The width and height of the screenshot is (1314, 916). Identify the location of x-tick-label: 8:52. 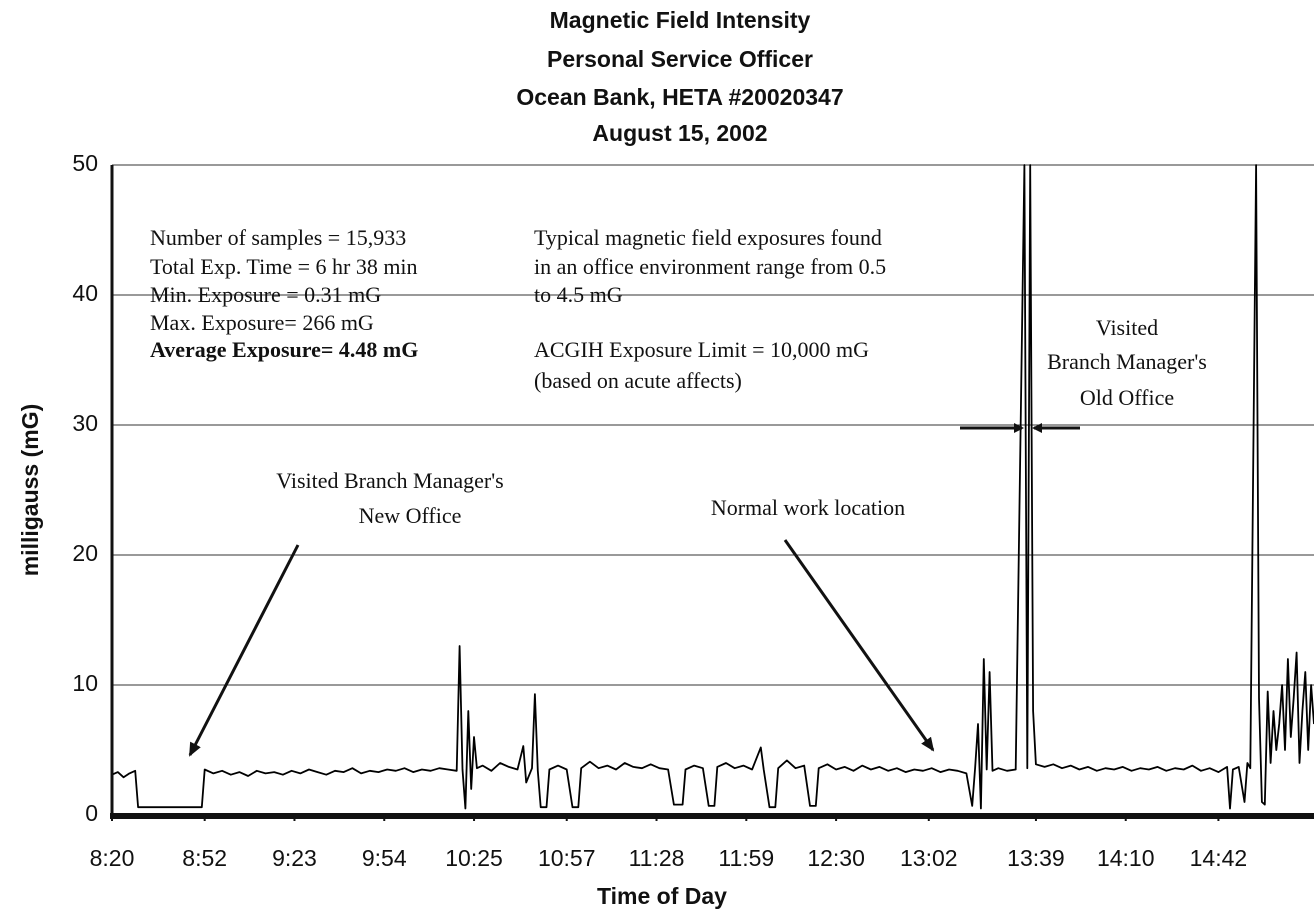
(204, 858).